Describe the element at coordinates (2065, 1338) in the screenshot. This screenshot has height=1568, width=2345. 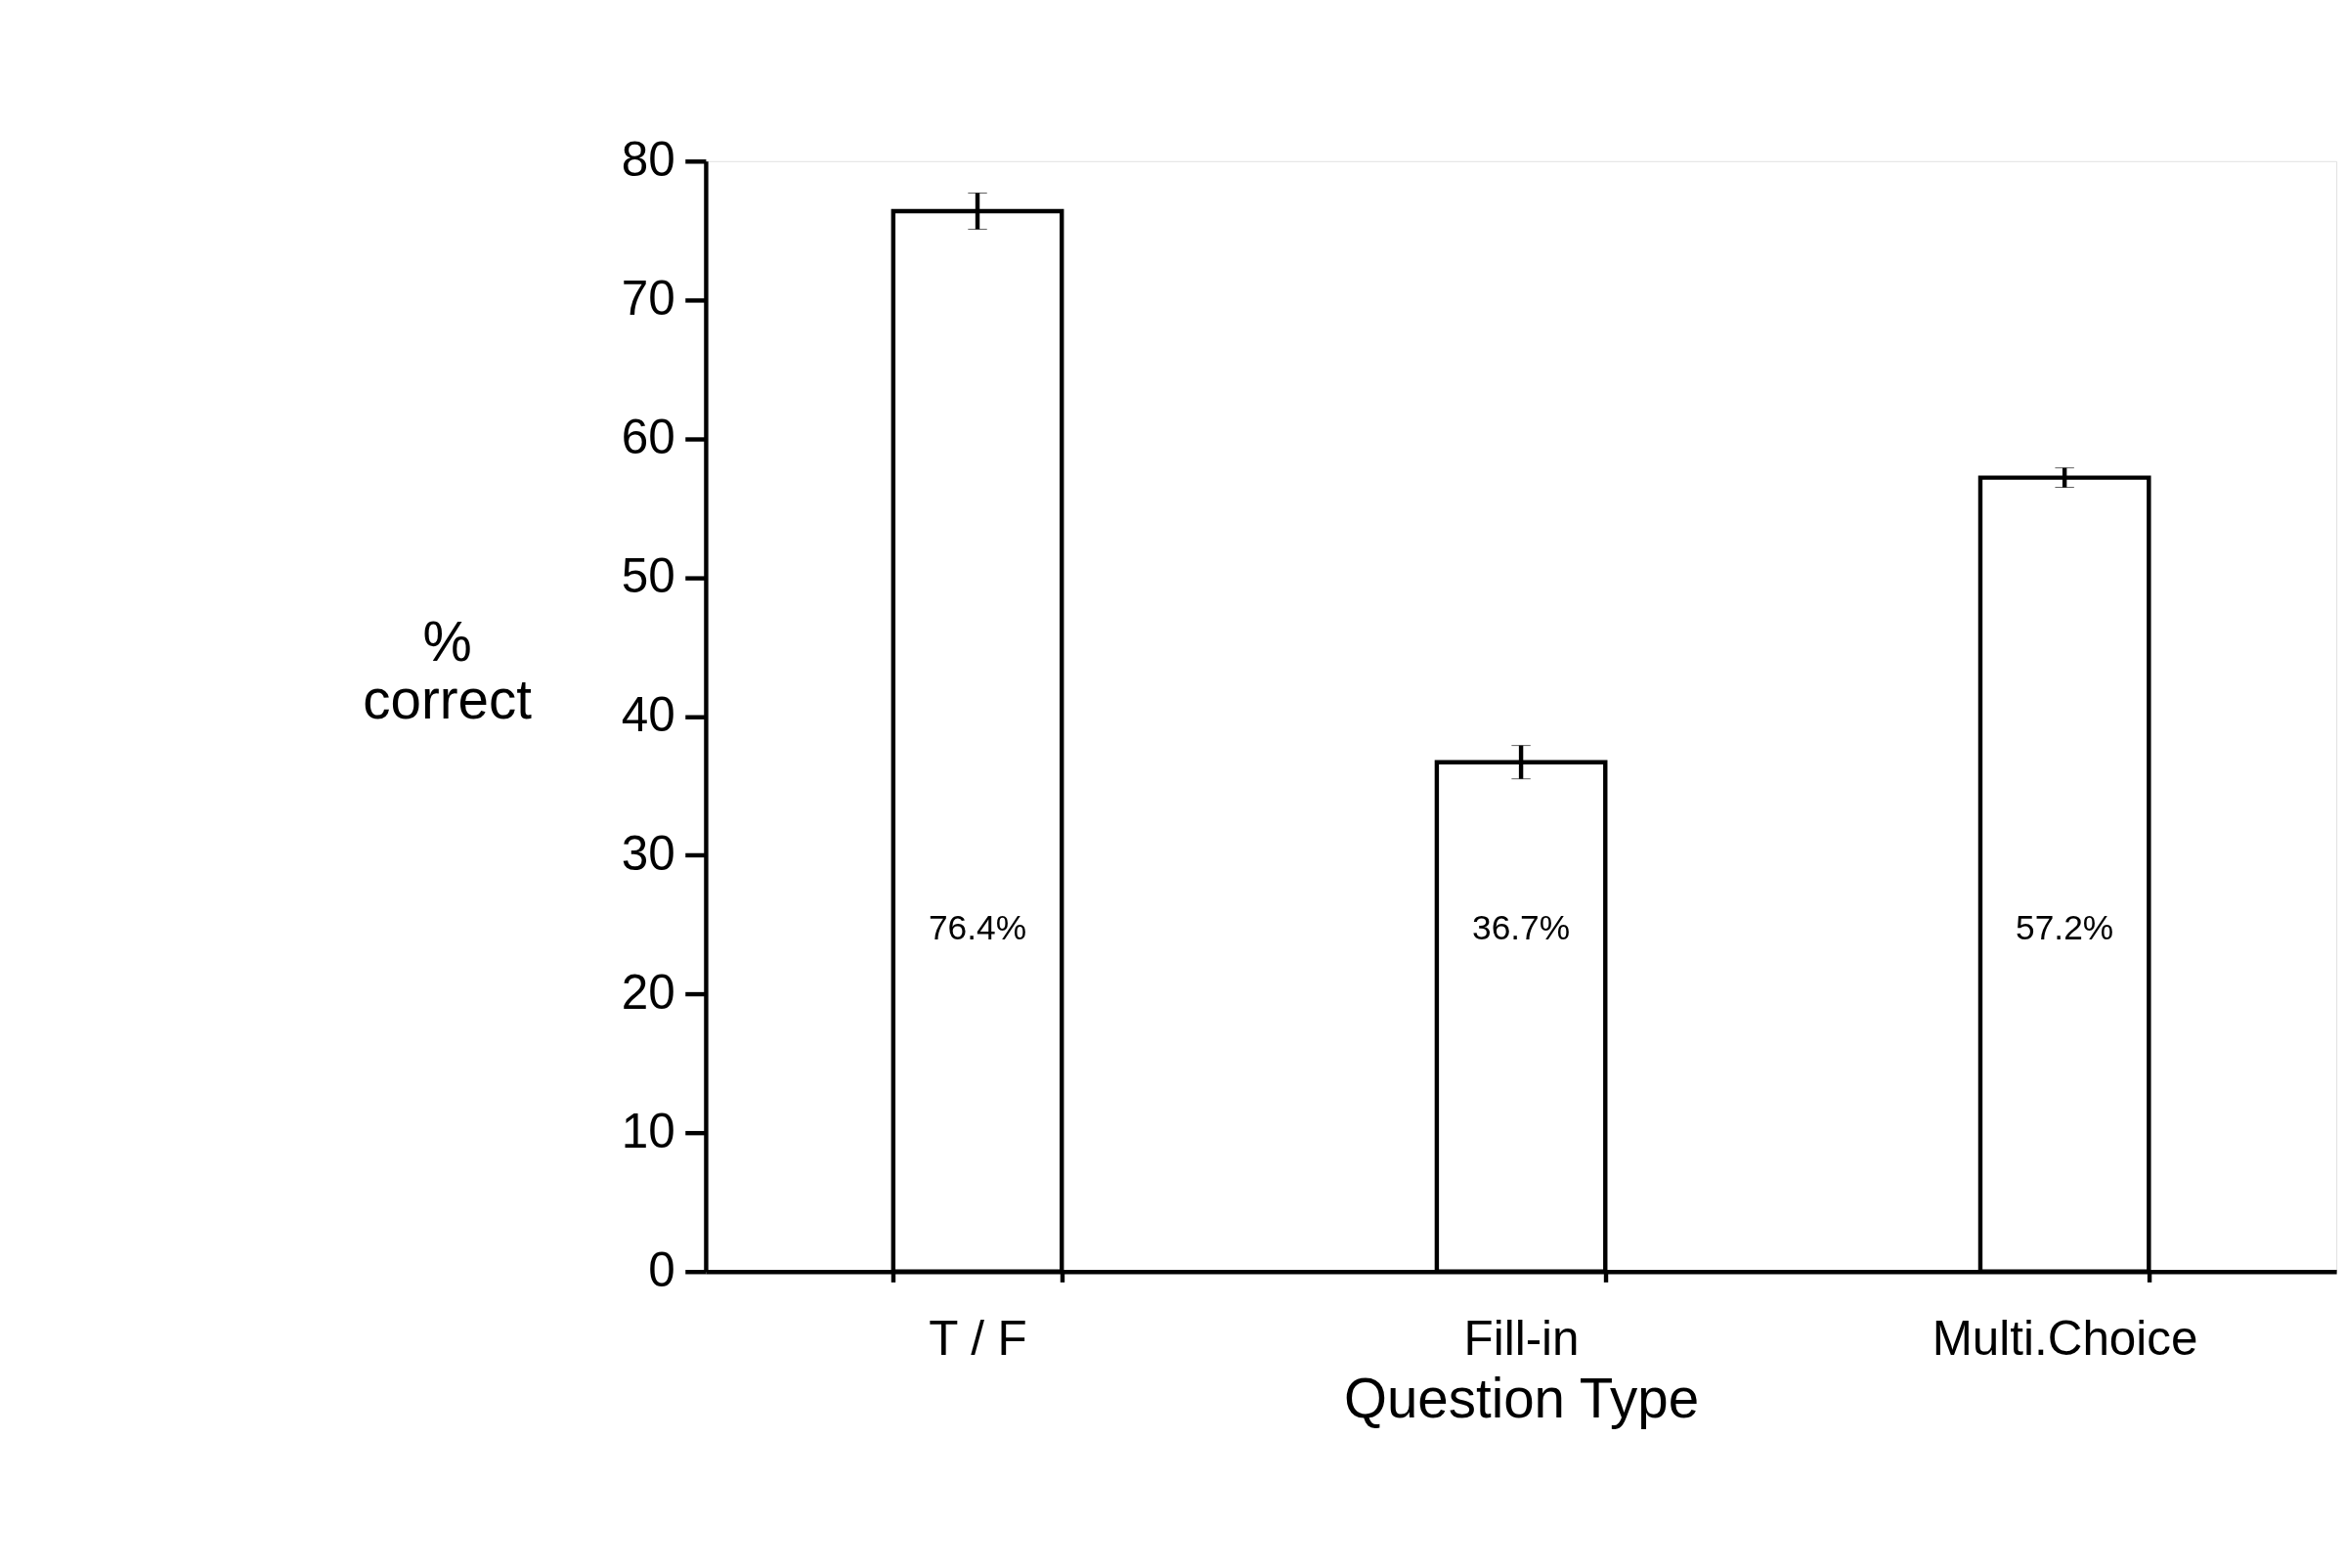
I see `x-tick-label: Multi.Choice` at that location.